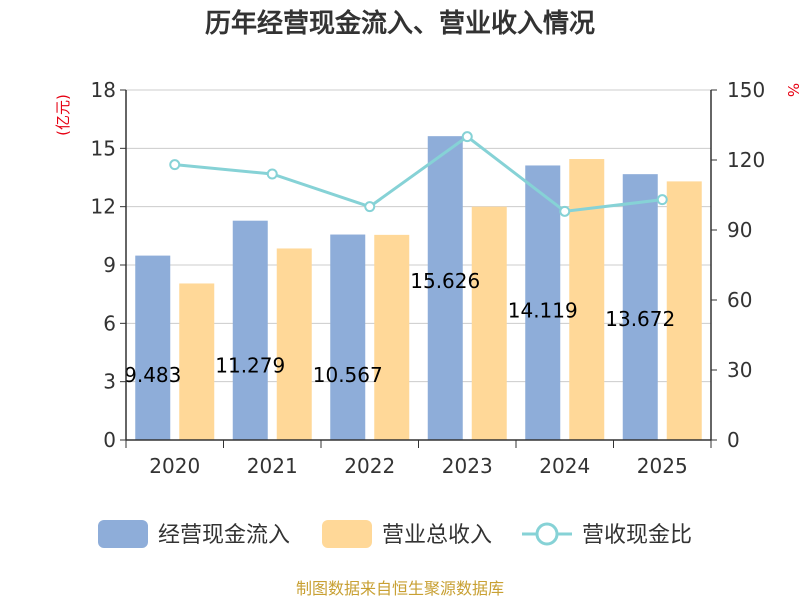 Image resolution: width=800 pixels, height=600 pixels. I want to click on right-tick-label: 150, so click(746, 90).